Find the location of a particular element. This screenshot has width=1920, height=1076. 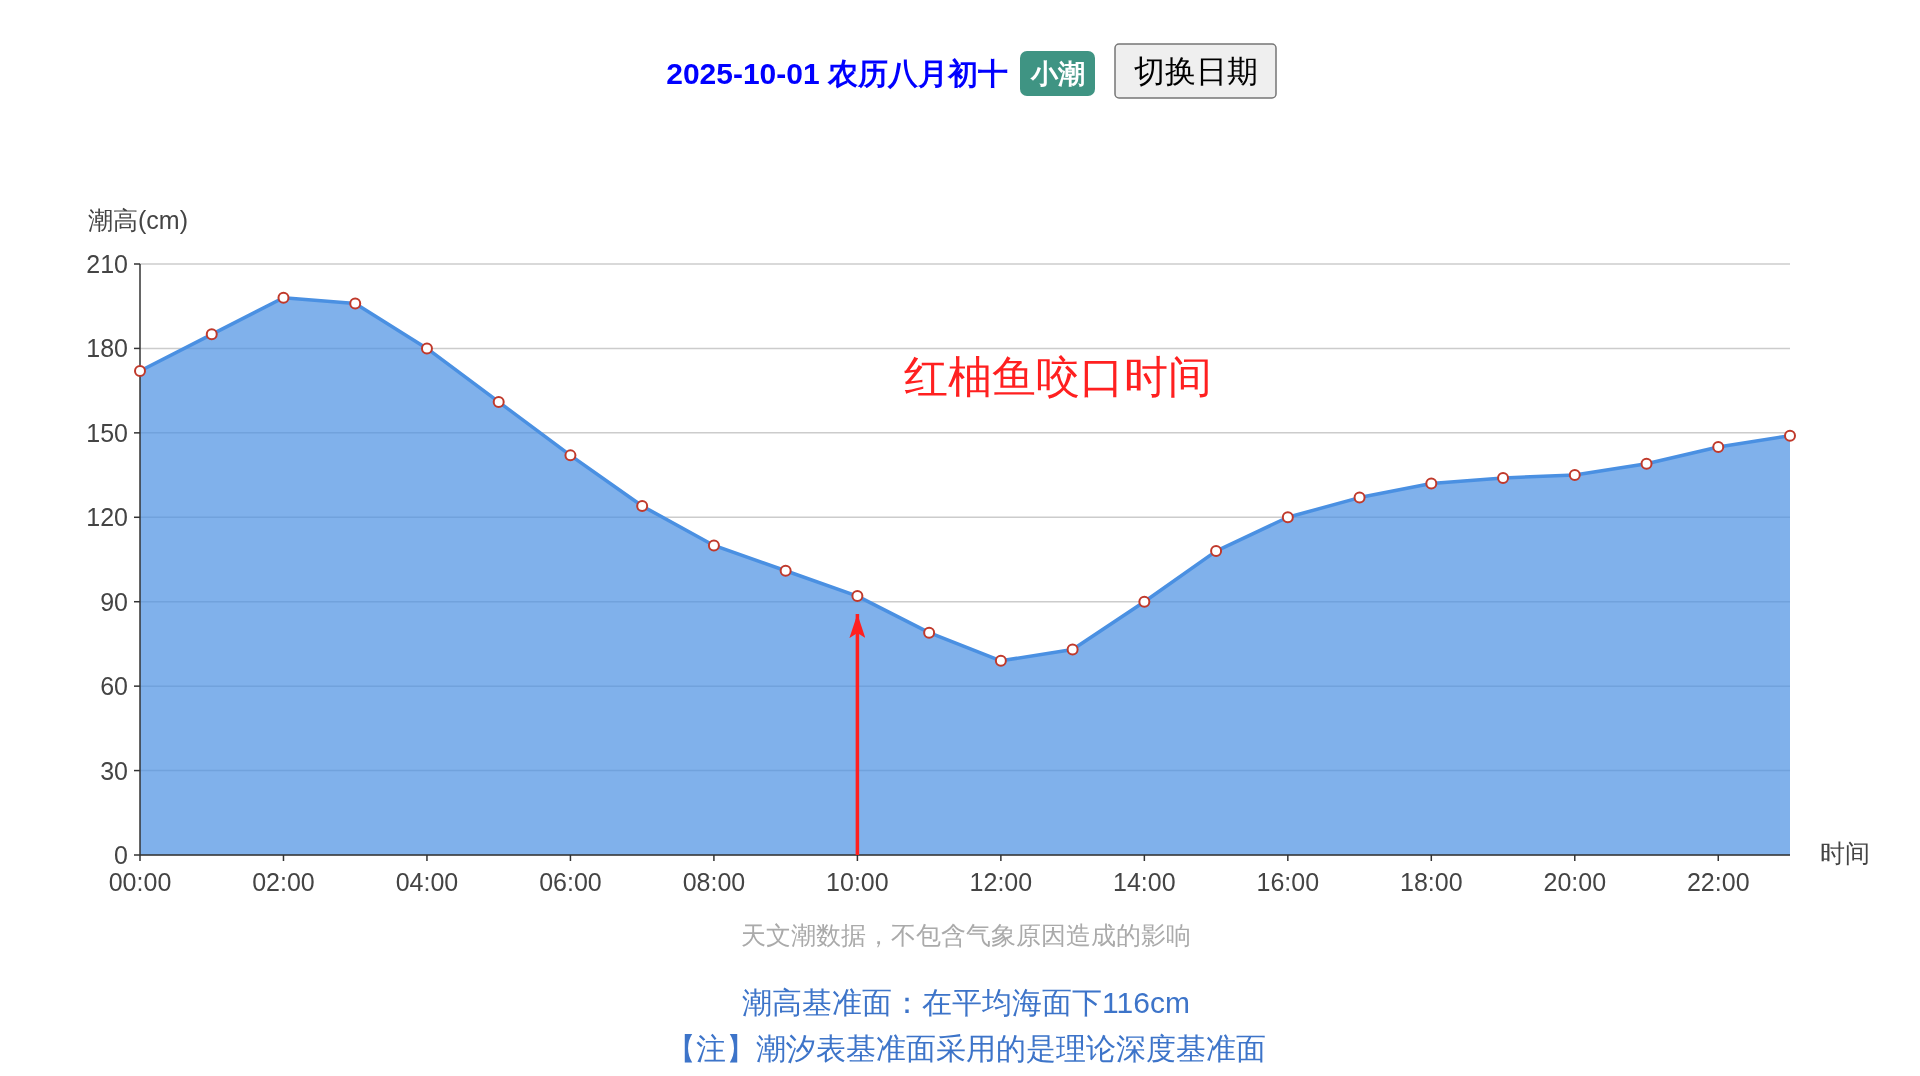

x-tick-label: 04:00 is located at coordinates (427, 882).